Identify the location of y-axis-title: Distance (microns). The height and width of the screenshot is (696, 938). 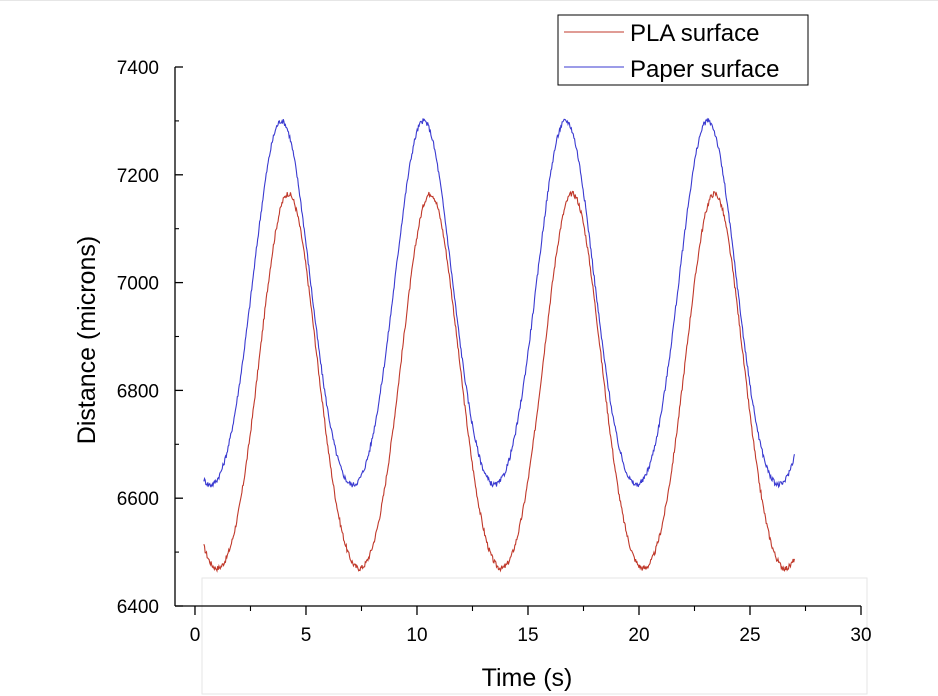
(87, 340).